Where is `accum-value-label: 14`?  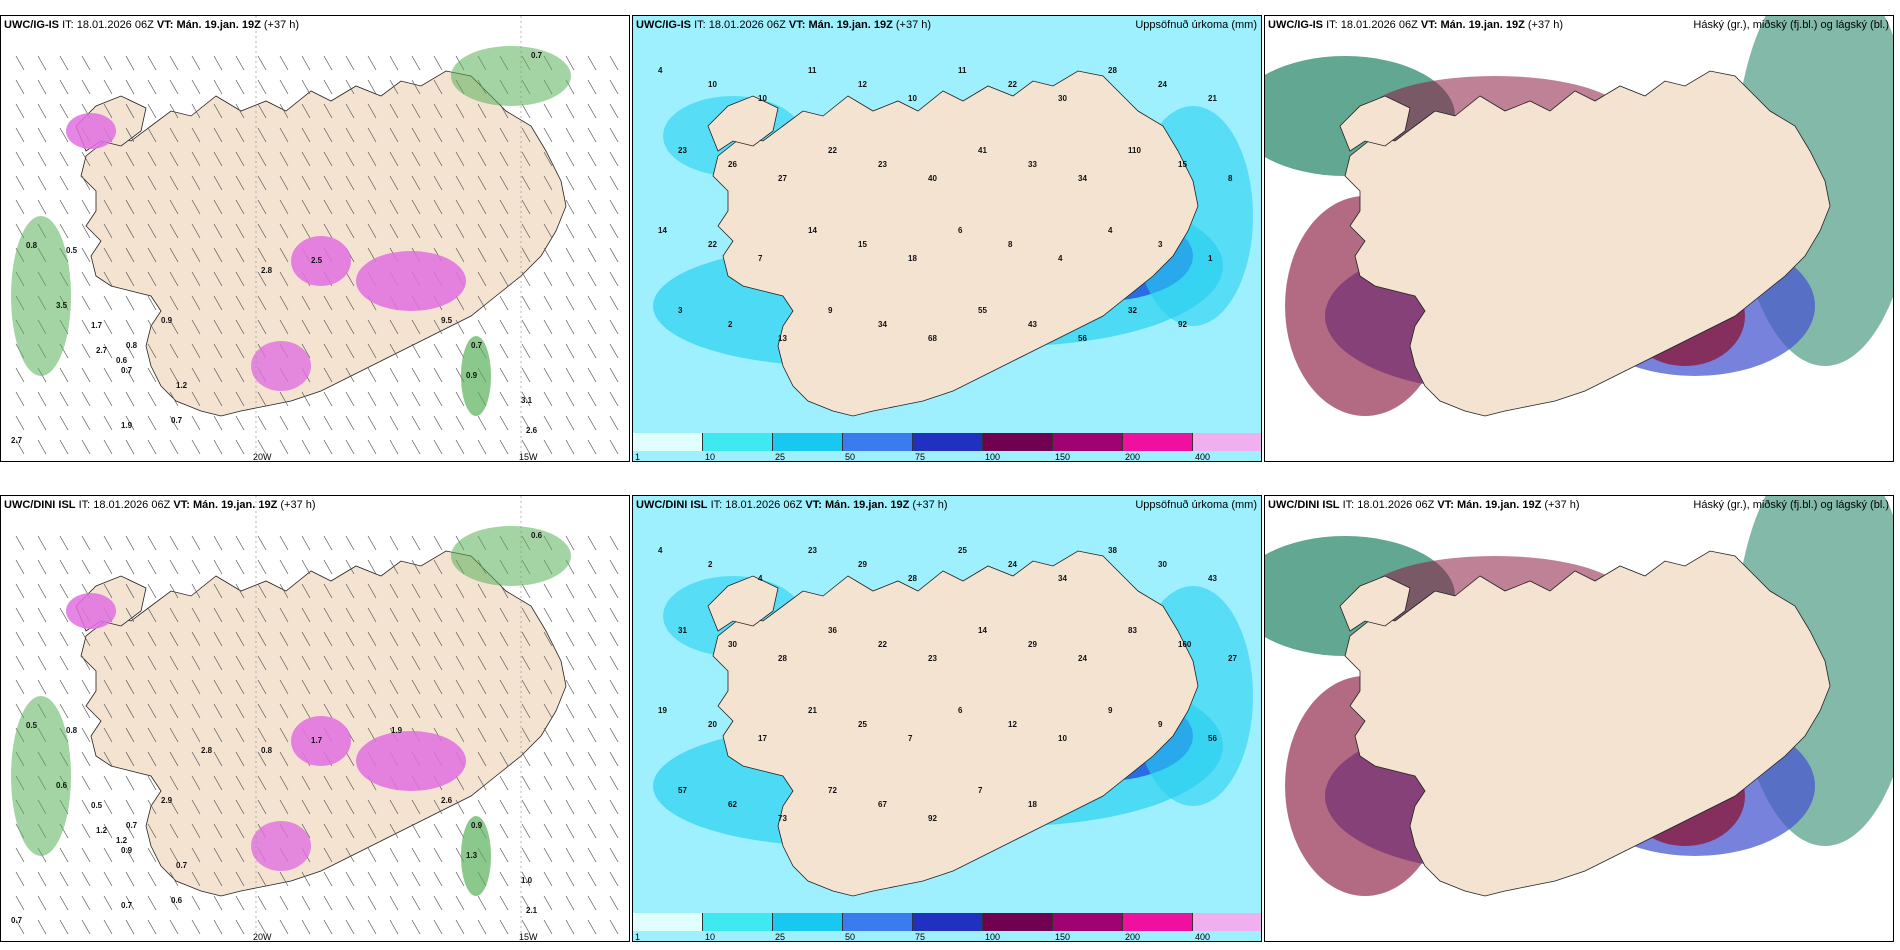 accum-value-label: 14 is located at coordinates (982, 630).